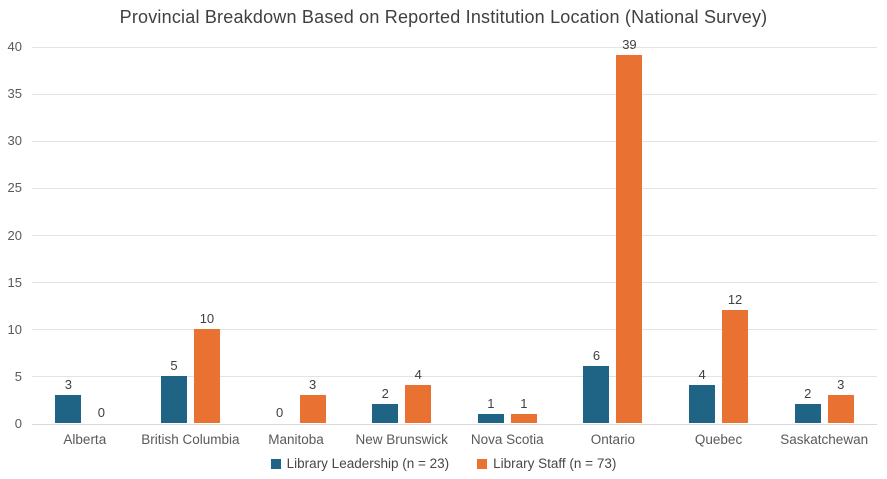  What do you see at coordinates (207, 318) in the screenshot?
I see `bar-value-label: 10` at bounding box center [207, 318].